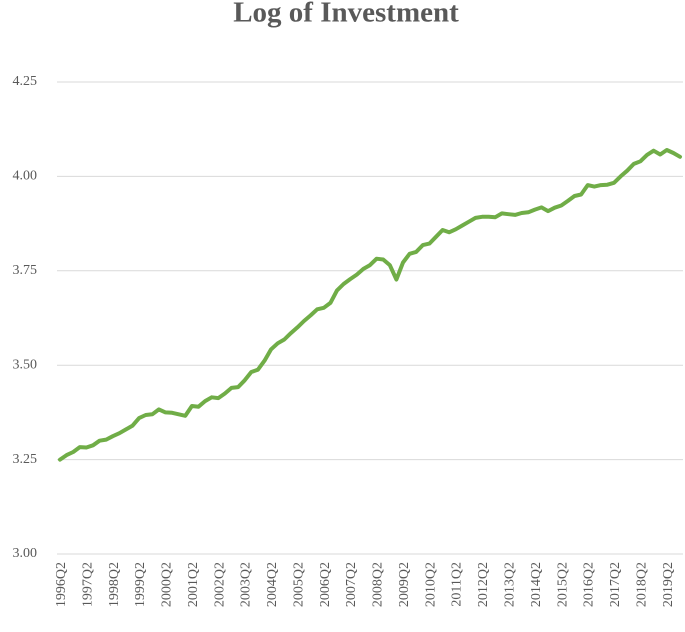  I want to click on x-tick-label: 2000Q2, so click(167, 584).